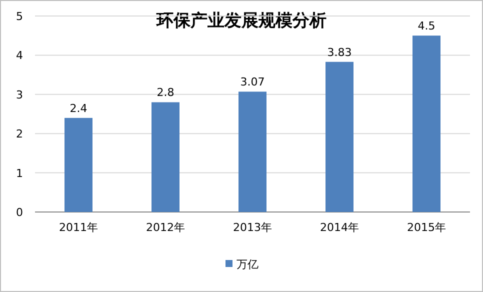 This screenshot has width=483, height=292. I want to click on x-tick-label: 2014年, so click(339, 227).